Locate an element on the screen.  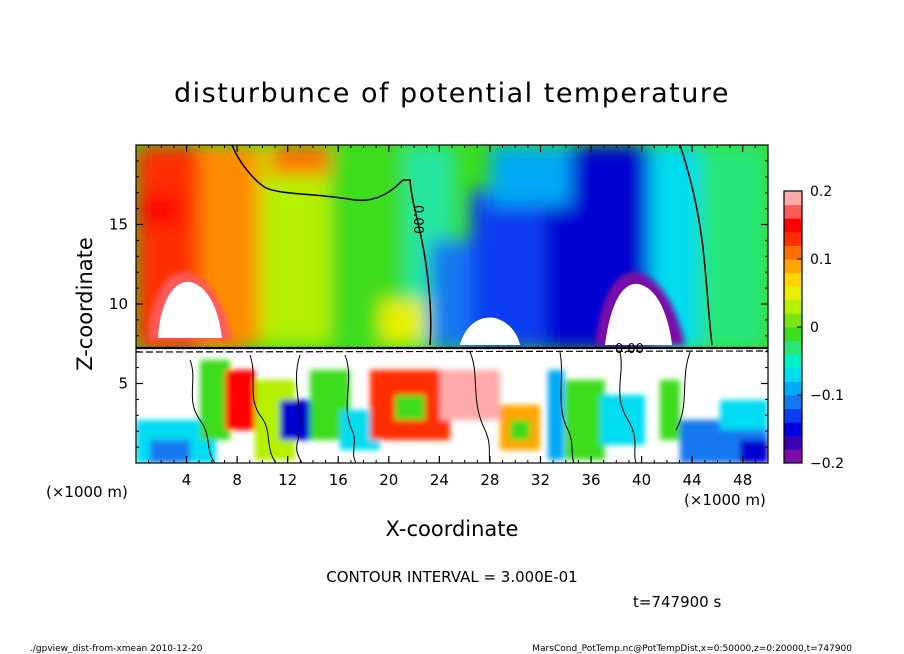
x-tick-label: 44 is located at coordinates (692, 480).